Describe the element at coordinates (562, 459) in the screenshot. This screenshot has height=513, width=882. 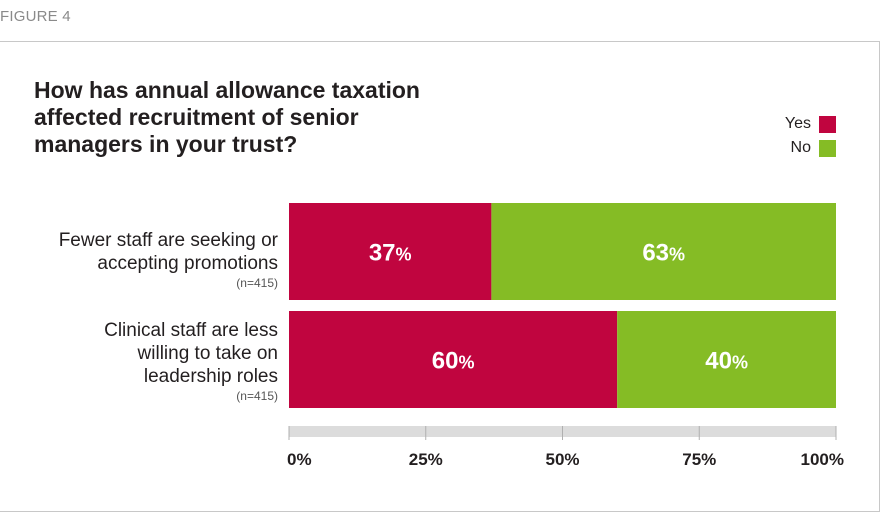
I see `x-tick-label-50: 50%` at that location.